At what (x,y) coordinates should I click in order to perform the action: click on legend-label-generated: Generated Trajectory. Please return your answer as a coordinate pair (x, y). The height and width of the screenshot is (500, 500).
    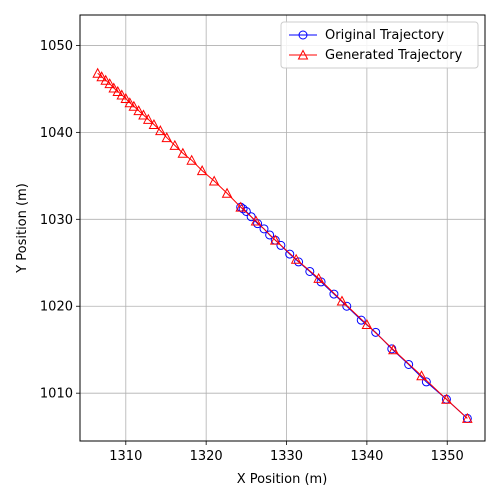
    Looking at the image, I should click on (394, 55).